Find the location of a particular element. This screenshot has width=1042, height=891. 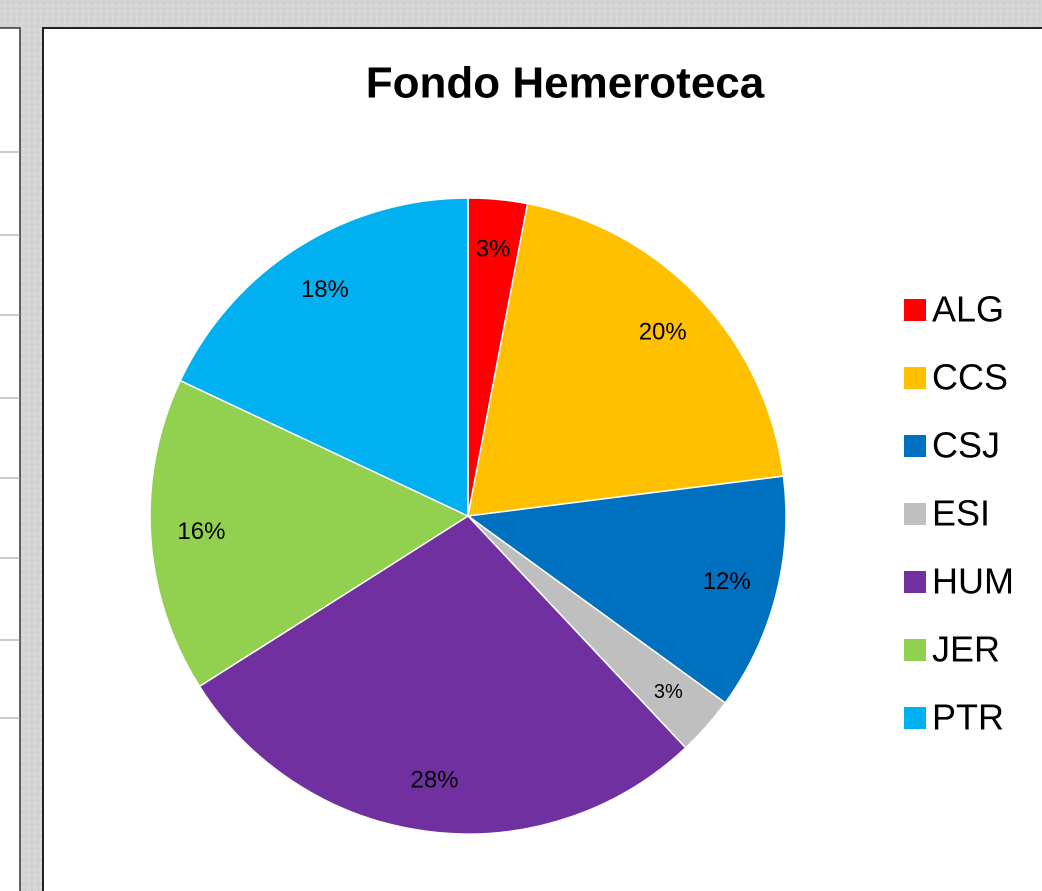

legend-label: ESI is located at coordinates (961, 513).